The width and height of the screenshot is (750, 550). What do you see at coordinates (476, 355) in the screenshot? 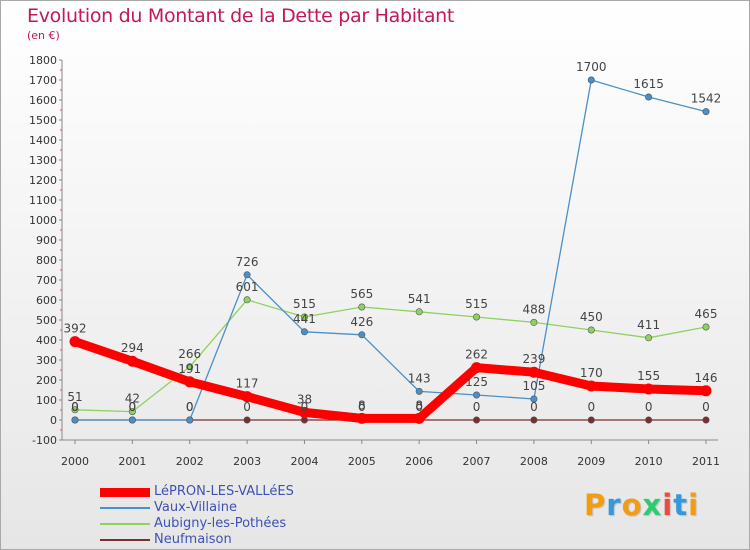
I see `data-label: 262` at bounding box center [476, 355].